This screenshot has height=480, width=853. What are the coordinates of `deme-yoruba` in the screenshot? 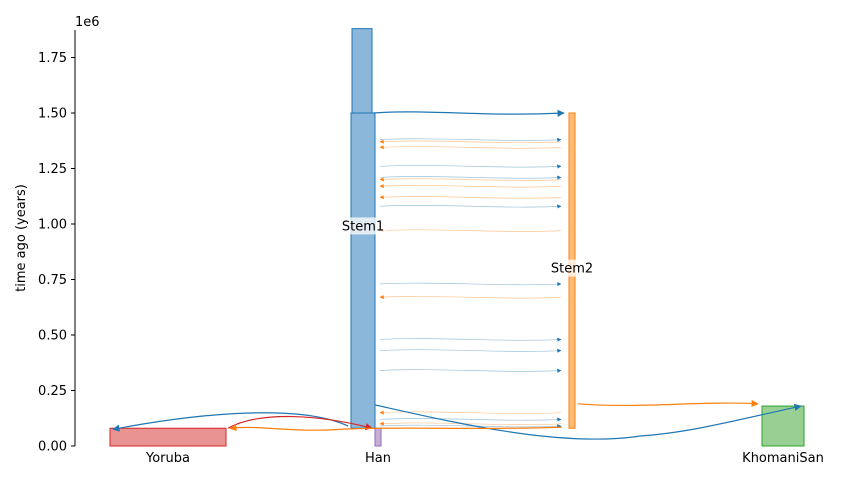 It's located at (168, 437).